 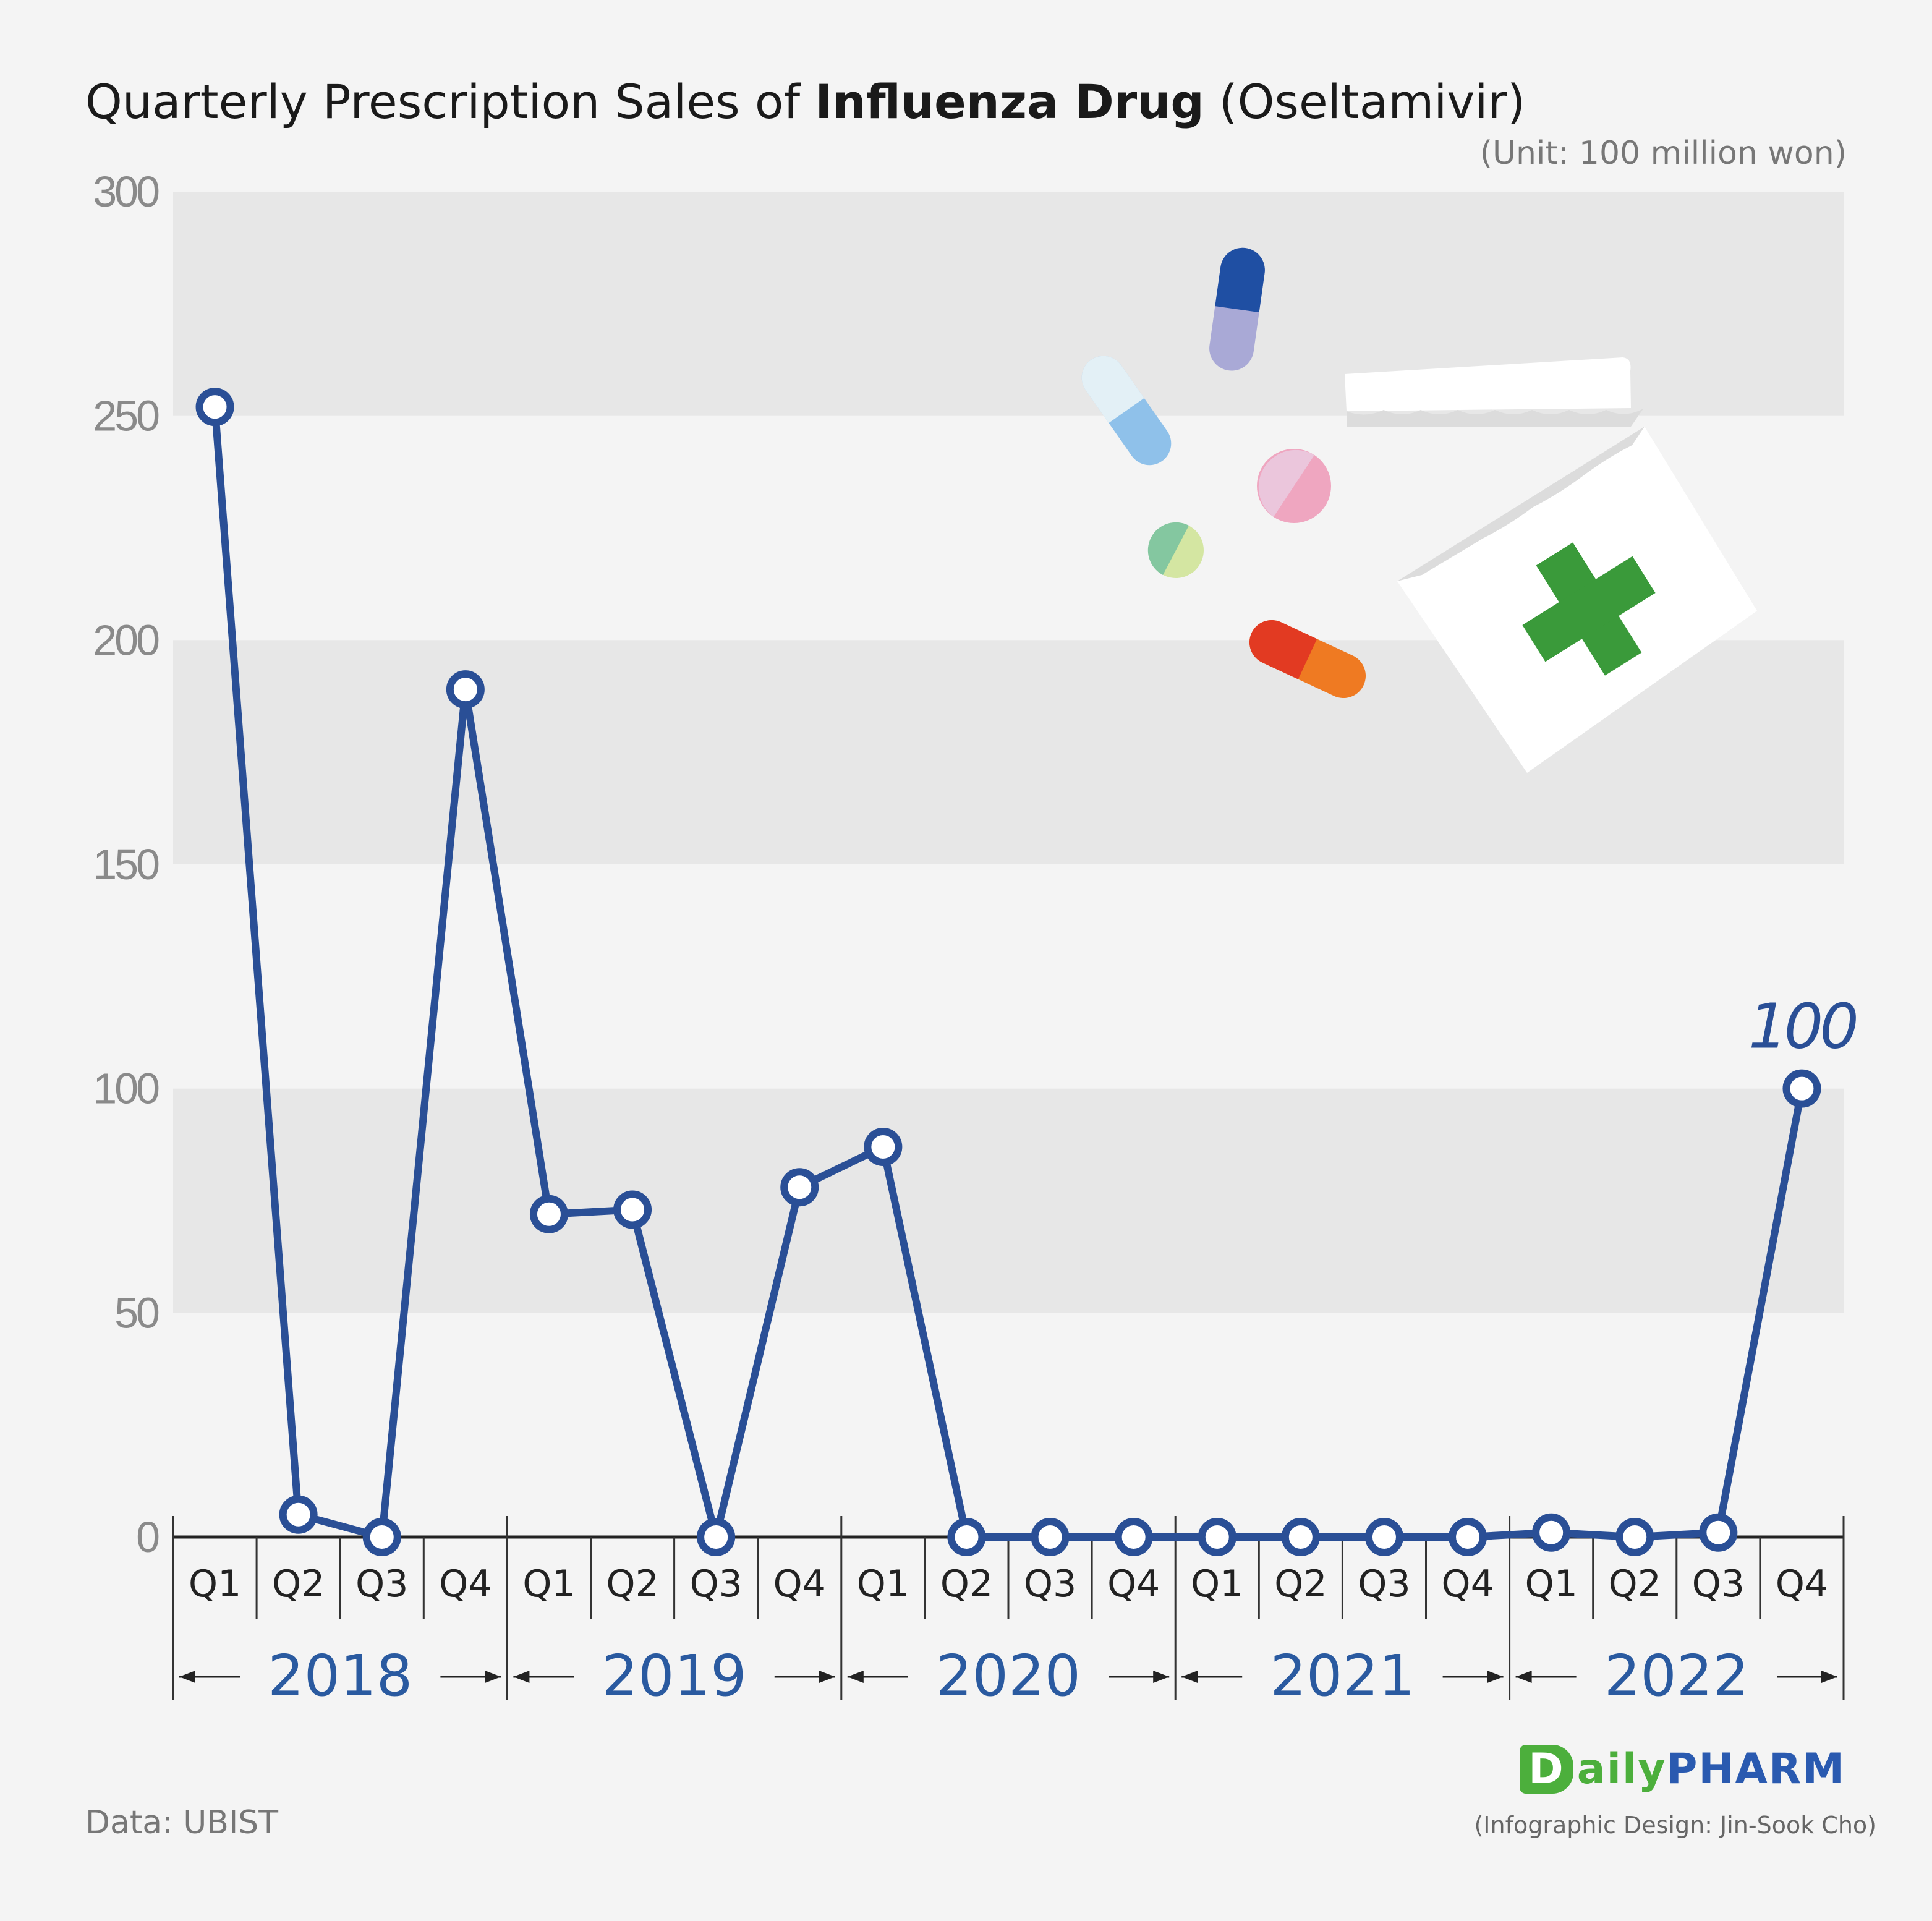 I want to click on pink-tablet-icon, so click(x=1294, y=486).